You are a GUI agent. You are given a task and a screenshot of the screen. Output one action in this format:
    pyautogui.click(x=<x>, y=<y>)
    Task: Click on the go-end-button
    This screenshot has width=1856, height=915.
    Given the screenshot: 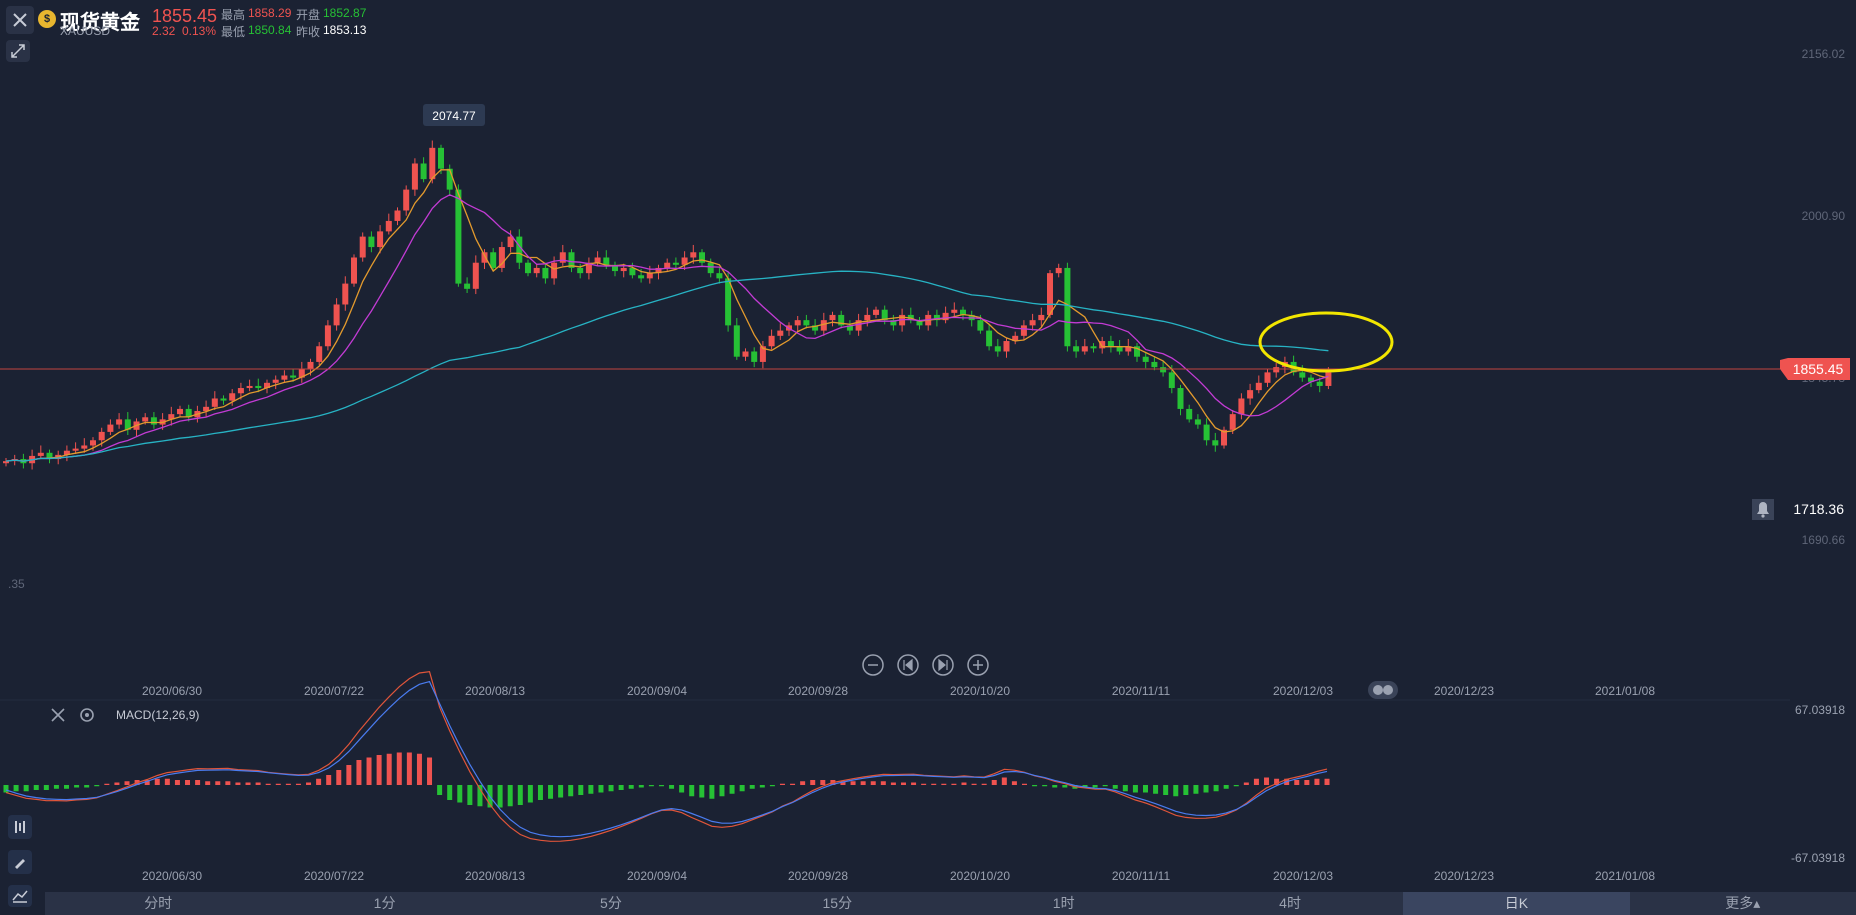 What is the action you would take?
    pyautogui.click(x=943, y=665)
    